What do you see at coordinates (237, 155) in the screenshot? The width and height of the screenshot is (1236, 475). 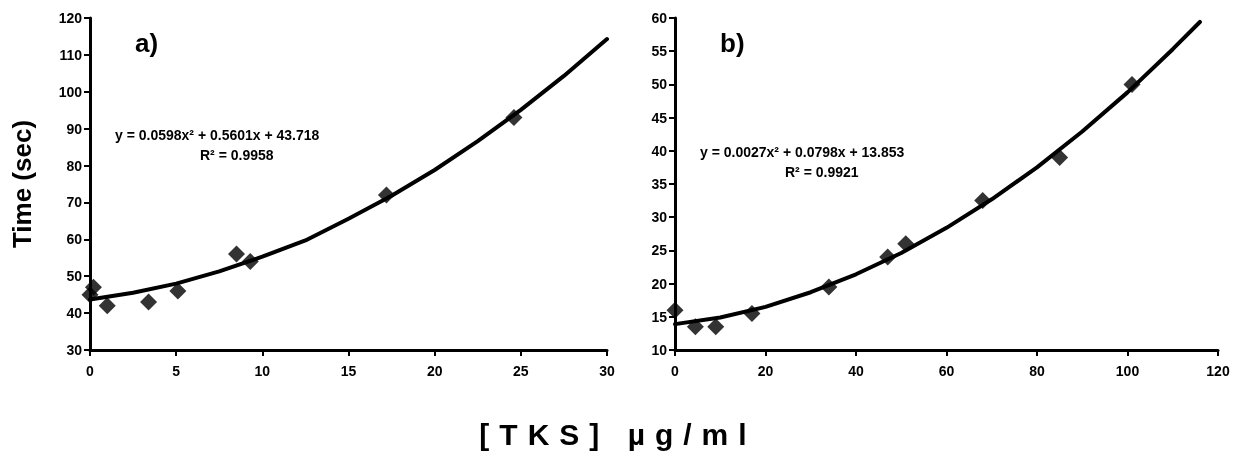 I see `annotation: R² = 0.9958` at bounding box center [237, 155].